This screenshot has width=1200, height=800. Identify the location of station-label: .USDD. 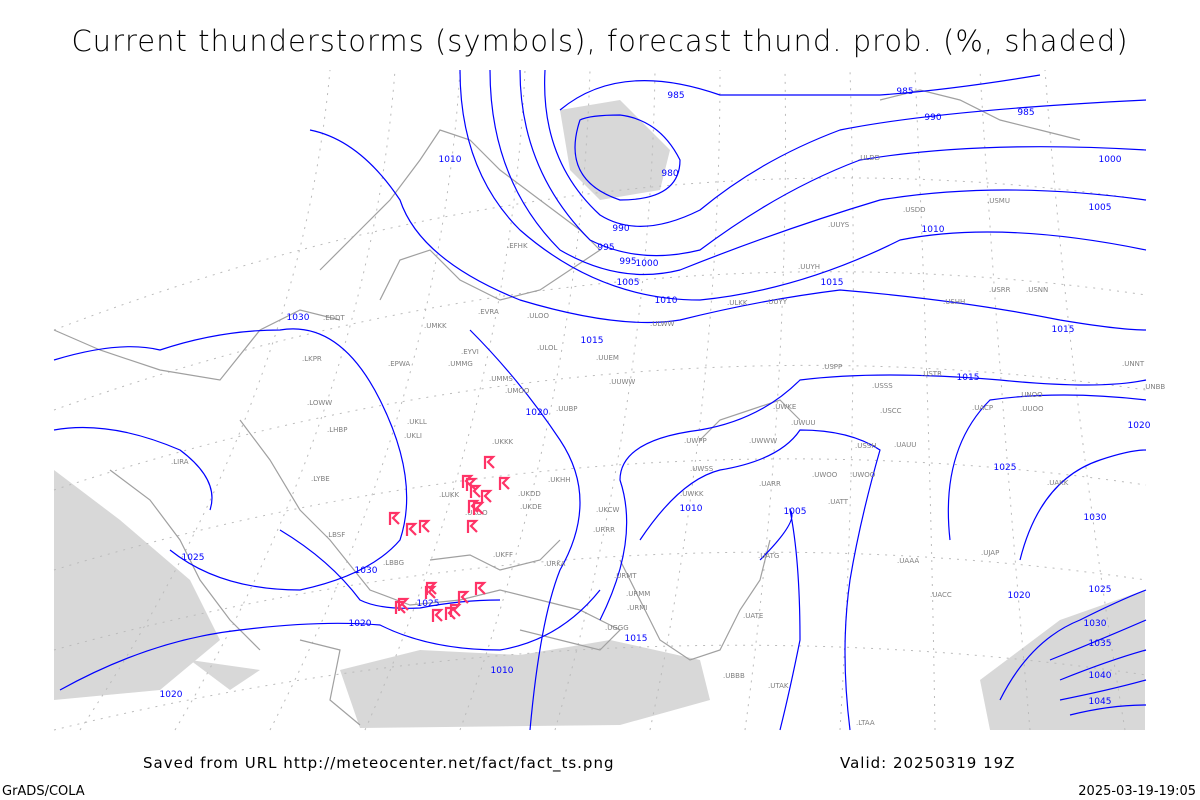
(914, 210).